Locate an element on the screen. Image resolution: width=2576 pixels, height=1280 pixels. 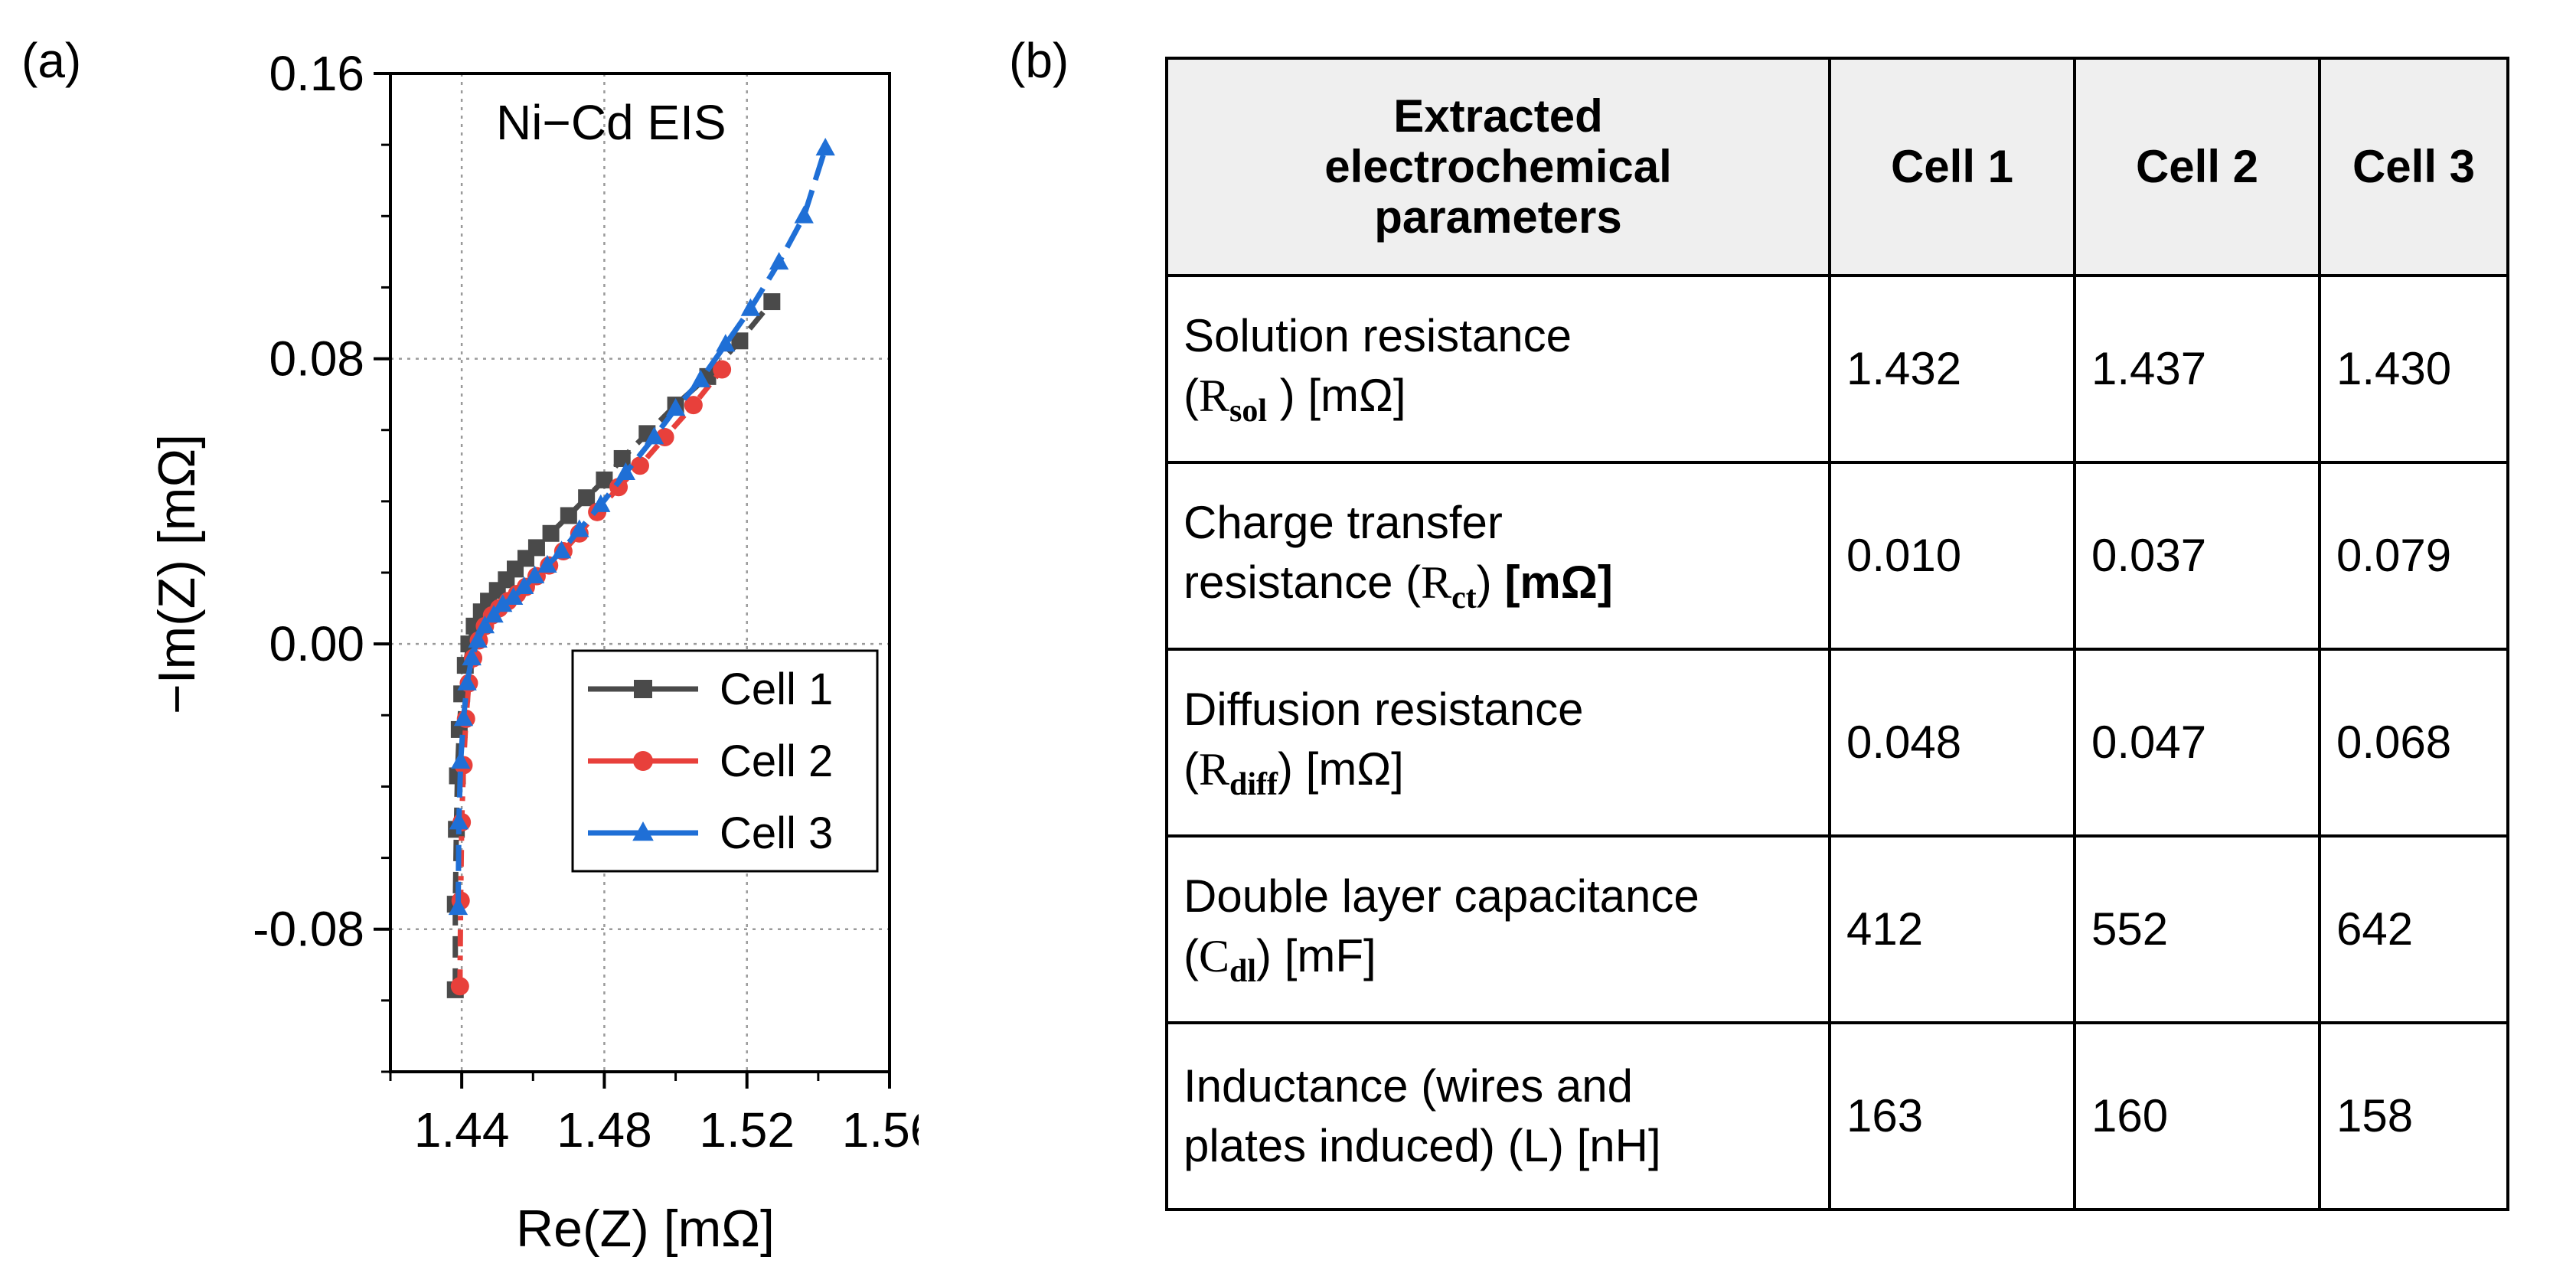
symbol-letter: C is located at coordinates (1214, 955).